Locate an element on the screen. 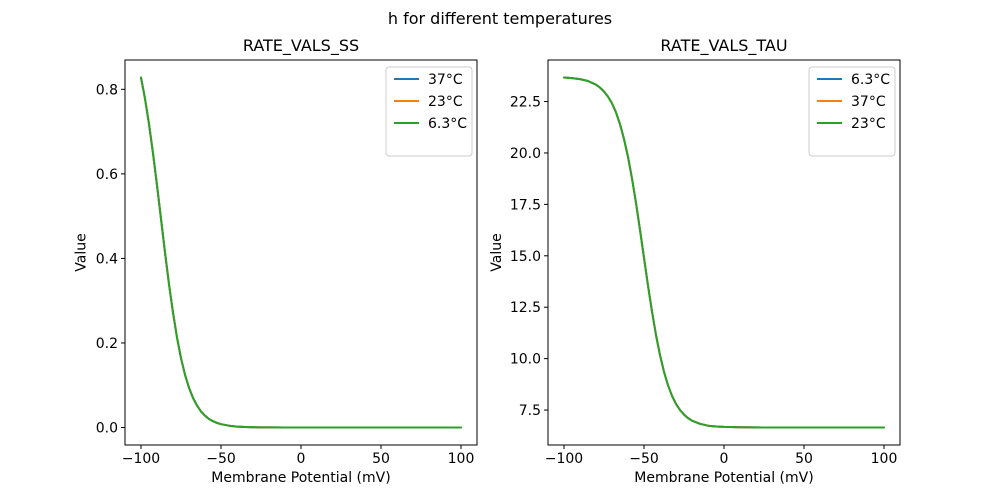  y-tick-label: 7.5 is located at coordinates (530, 411).